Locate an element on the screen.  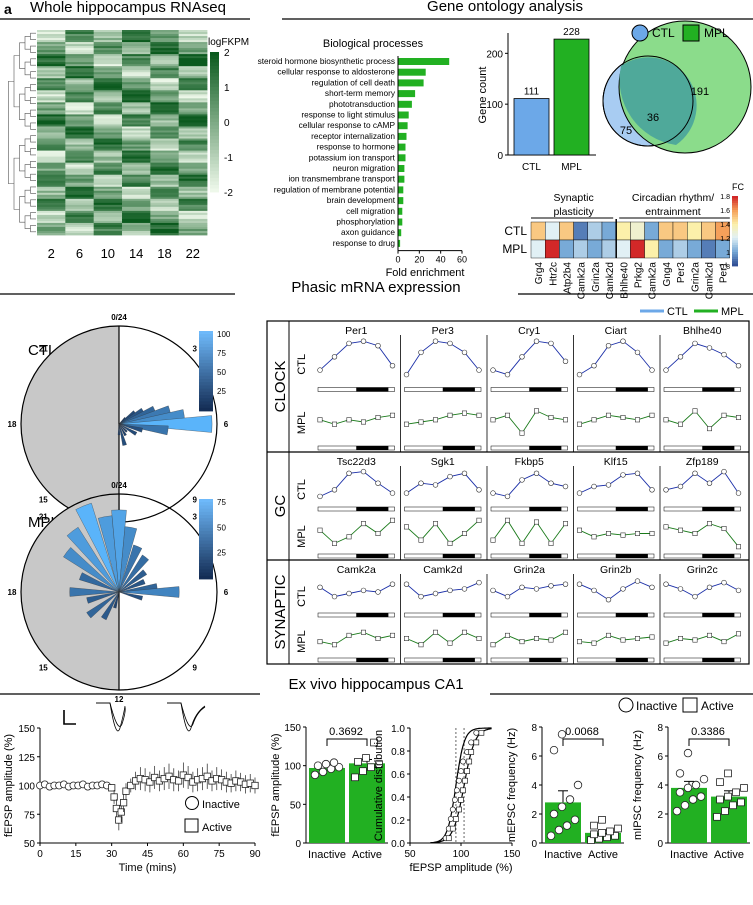
phasic-gene-label: Tsc22d3 is located at coordinates (356, 462).